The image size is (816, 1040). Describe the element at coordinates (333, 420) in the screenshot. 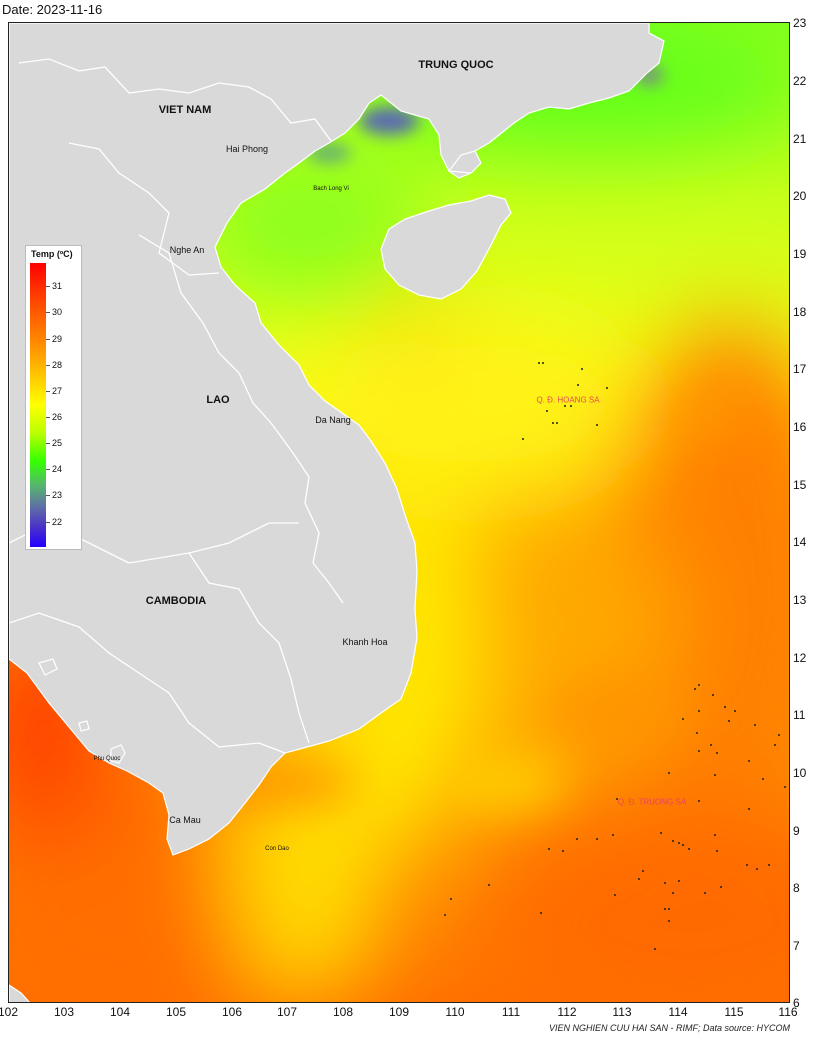

I see `place-label-da-nang: Da Nang` at that location.